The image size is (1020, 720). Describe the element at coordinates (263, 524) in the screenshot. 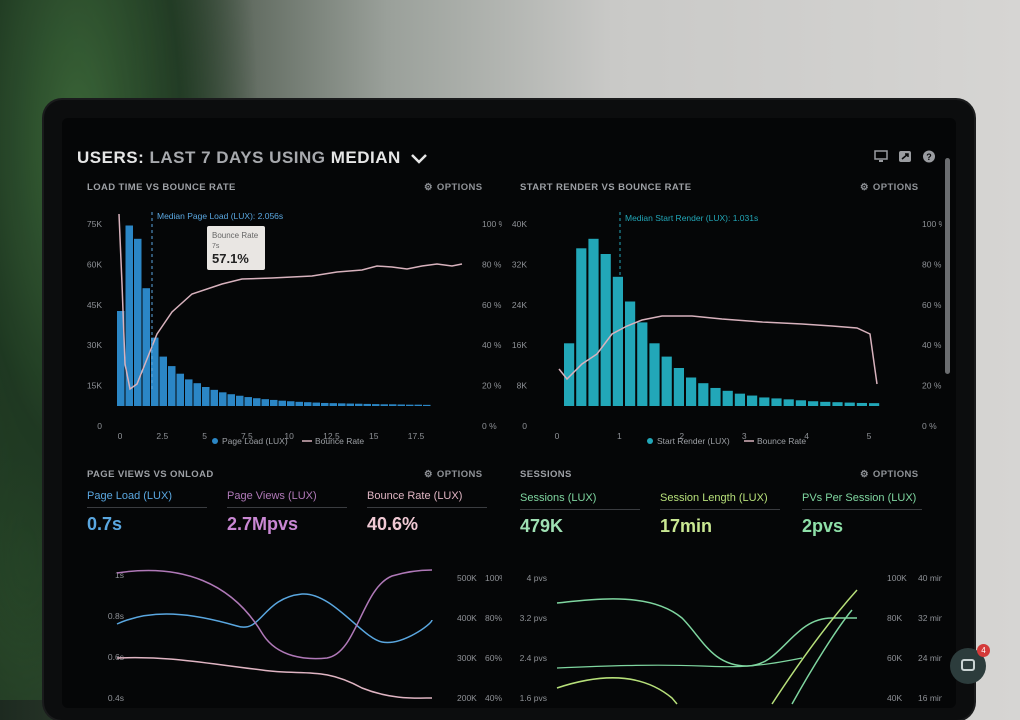

I see `metric-value: 2.7Mpvs` at that location.